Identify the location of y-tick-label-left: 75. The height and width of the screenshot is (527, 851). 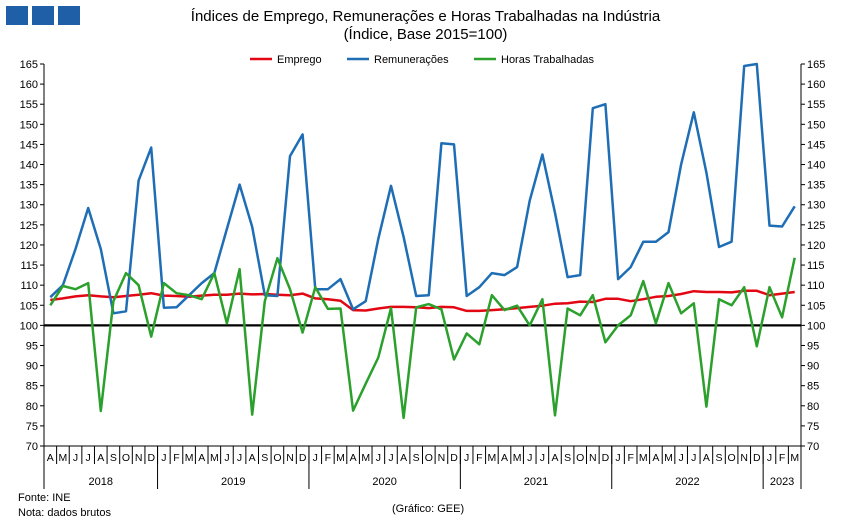
(32, 427).